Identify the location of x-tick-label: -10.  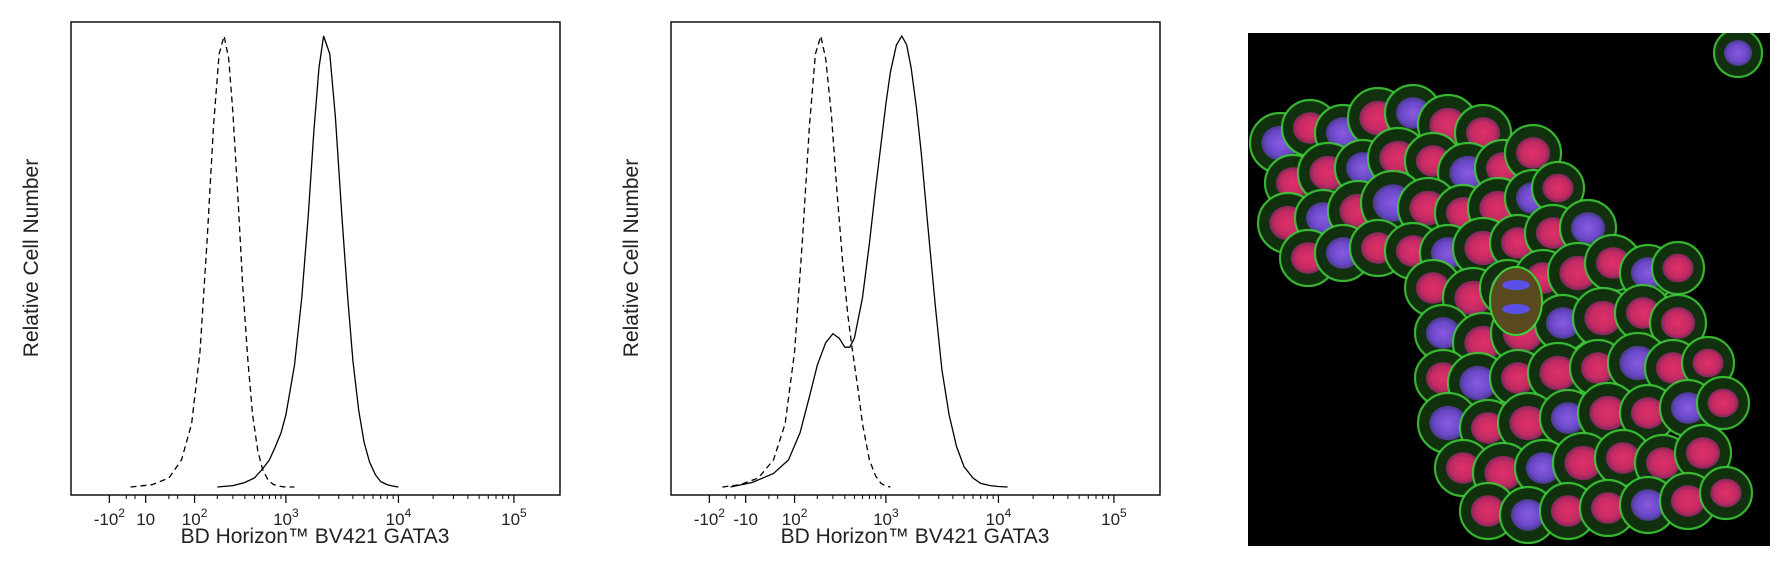
(745, 519).